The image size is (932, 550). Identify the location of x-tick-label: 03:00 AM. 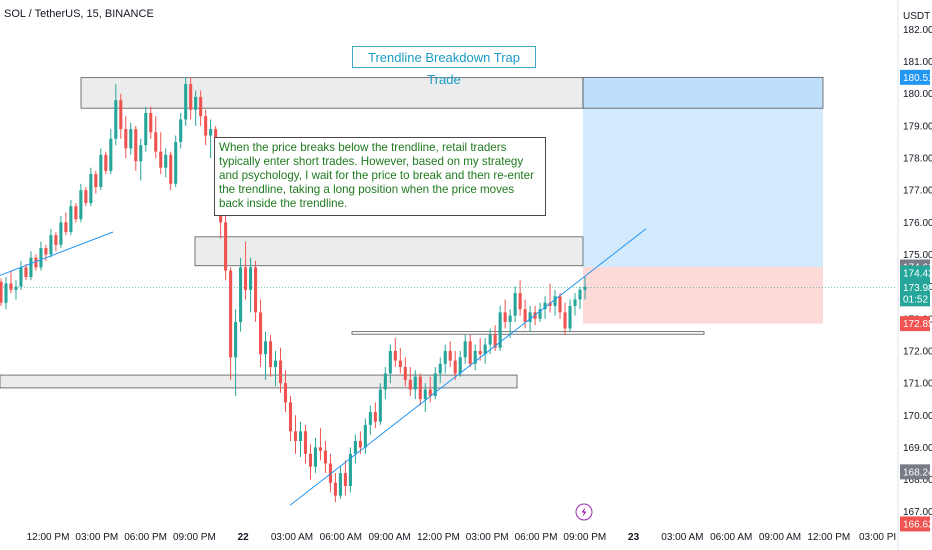
(292, 537).